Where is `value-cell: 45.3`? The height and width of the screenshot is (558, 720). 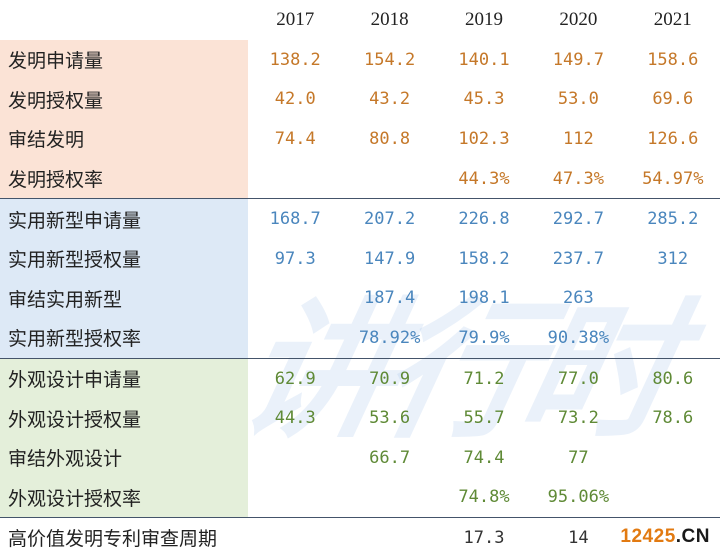 value-cell: 45.3 is located at coordinates (484, 99).